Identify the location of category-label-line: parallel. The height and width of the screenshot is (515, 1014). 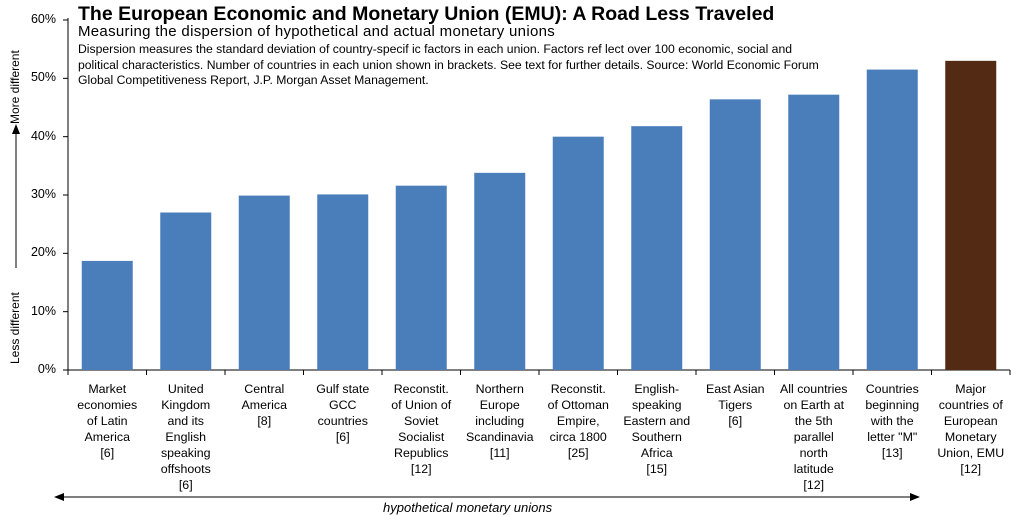
(813, 437).